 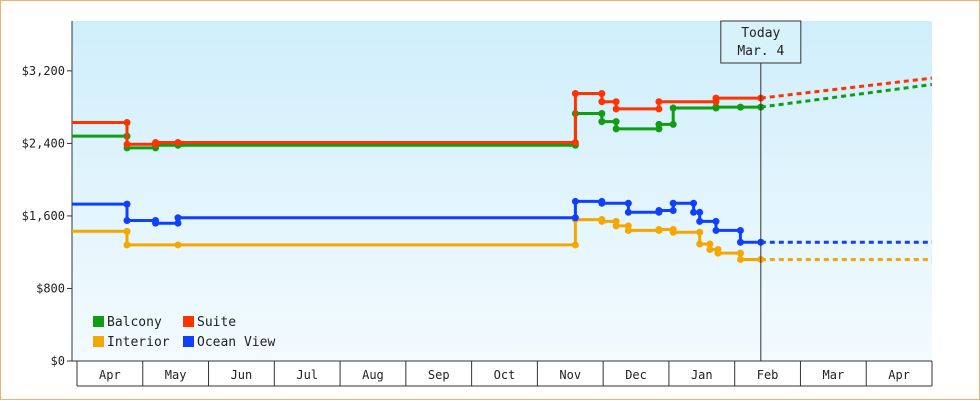 What do you see at coordinates (50, 288) in the screenshot?
I see `y-tick-label: $800` at bounding box center [50, 288].